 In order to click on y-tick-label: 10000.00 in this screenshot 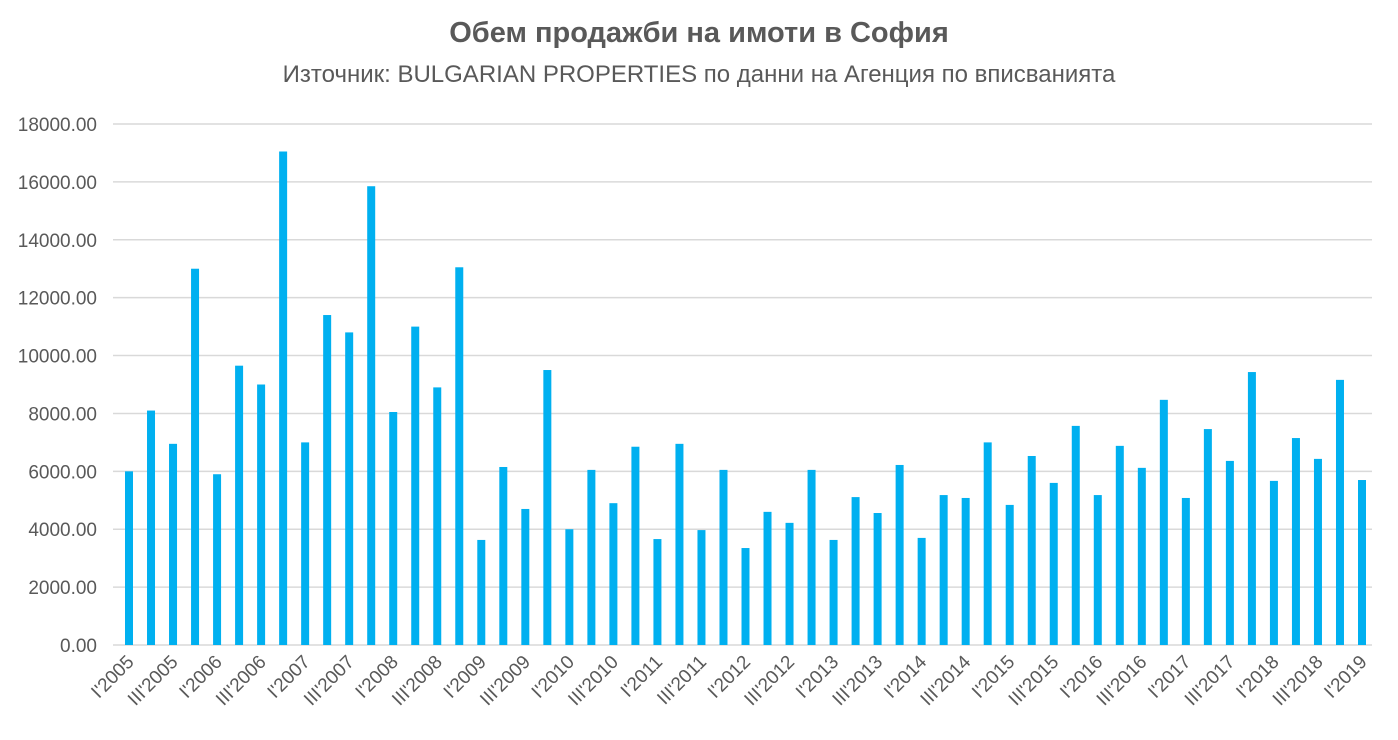, I will do `click(57, 357)`.